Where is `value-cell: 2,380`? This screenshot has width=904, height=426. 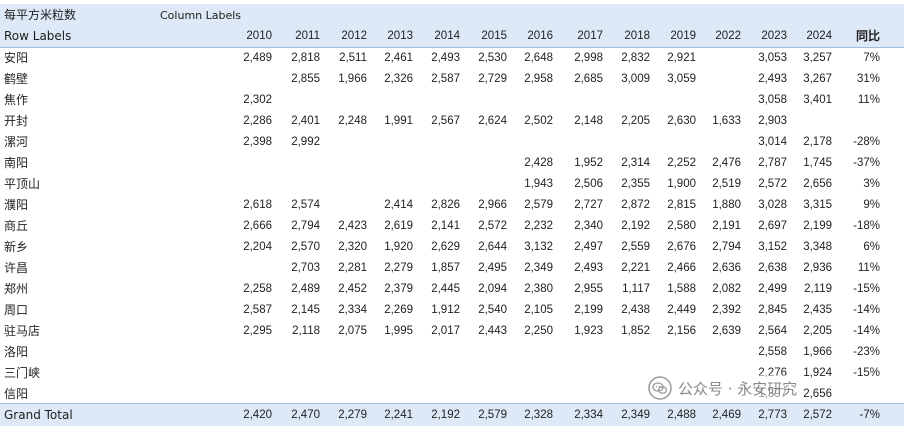
value-cell: 2,380 is located at coordinates (538, 289).